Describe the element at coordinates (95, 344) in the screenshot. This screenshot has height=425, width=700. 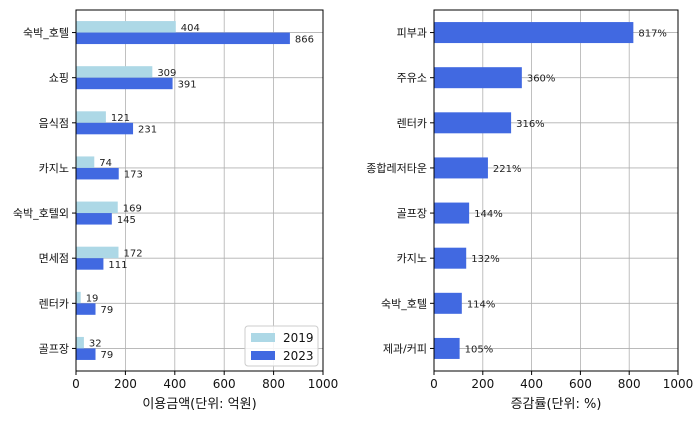
I see `data-label: 32` at that location.